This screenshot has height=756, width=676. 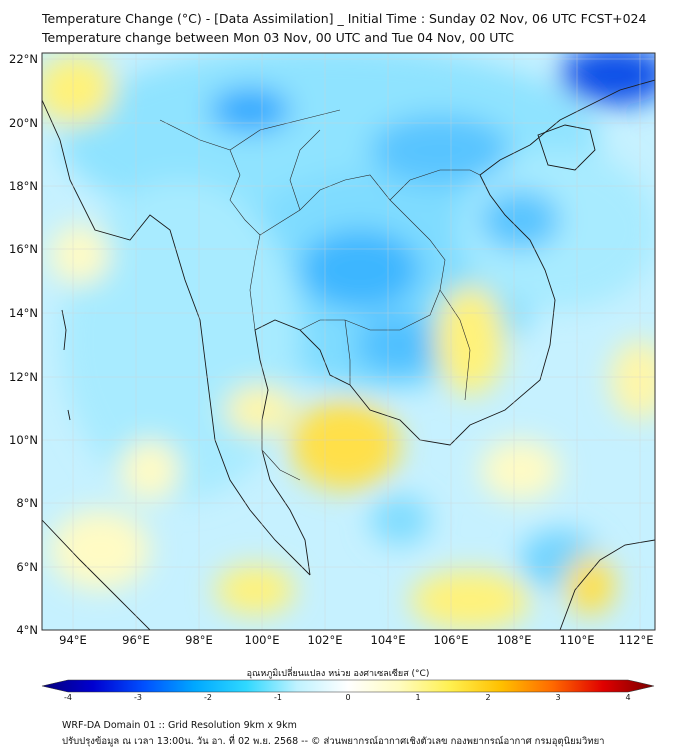 I want to click on lat-label: 10°N, so click(x=23, y=440).